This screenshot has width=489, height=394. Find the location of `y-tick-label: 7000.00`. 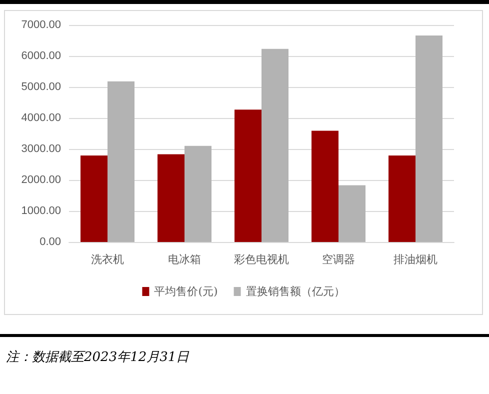

y-tick-label: 7000.00 is located at coordinates (41, 25).